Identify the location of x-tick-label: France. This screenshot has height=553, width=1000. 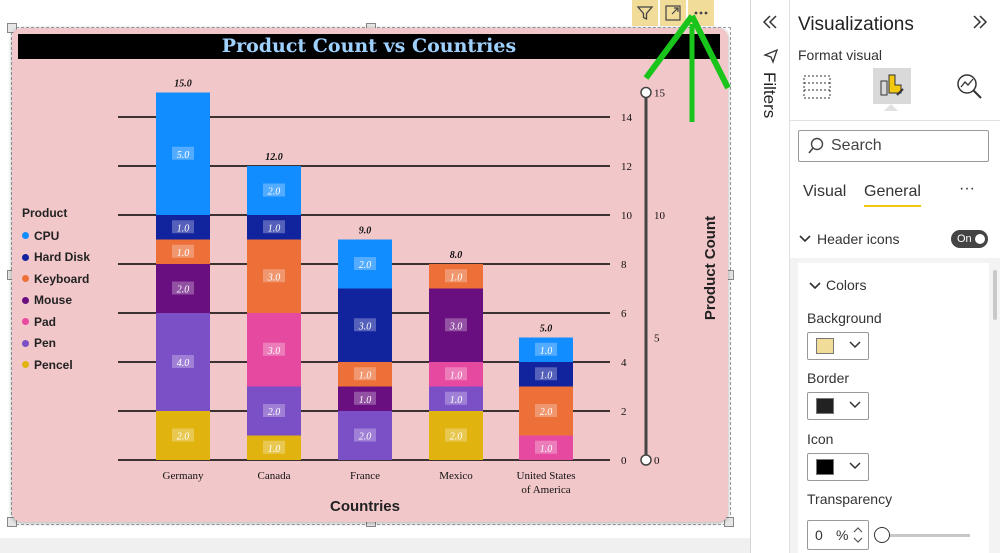
(365, 476).